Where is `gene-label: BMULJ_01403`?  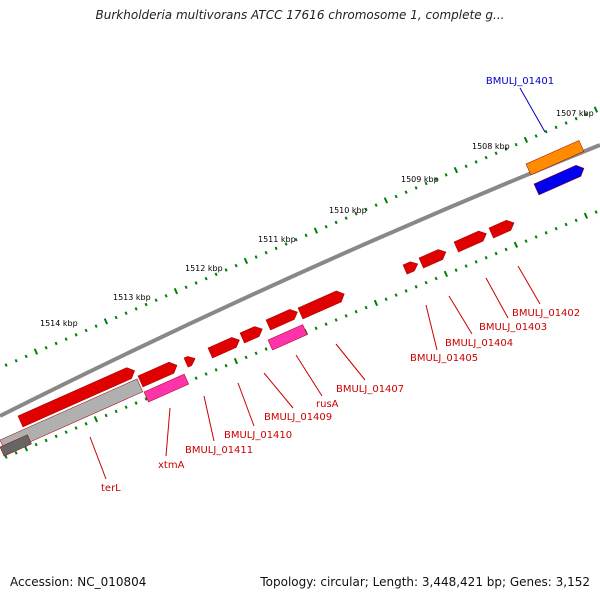 gene-label: BMULJ_01403 is located at coordinates (513, 327).